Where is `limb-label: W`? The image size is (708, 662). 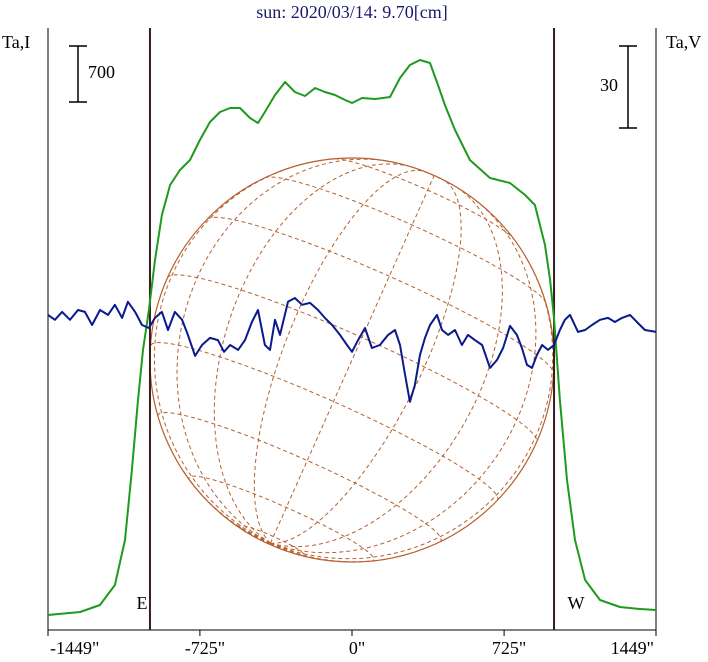 limb-label: W is located at coordinates (576, 603).